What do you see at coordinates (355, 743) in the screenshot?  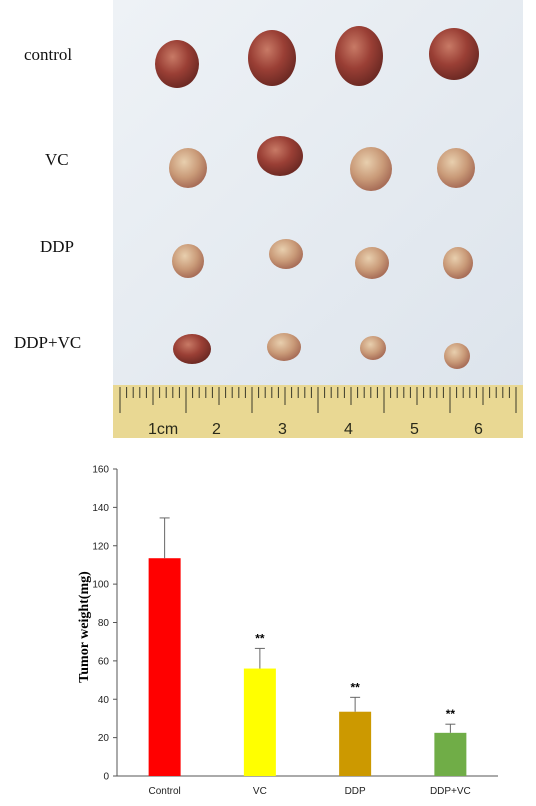 I see `bar-ddp` at bounding box center [355, 743].